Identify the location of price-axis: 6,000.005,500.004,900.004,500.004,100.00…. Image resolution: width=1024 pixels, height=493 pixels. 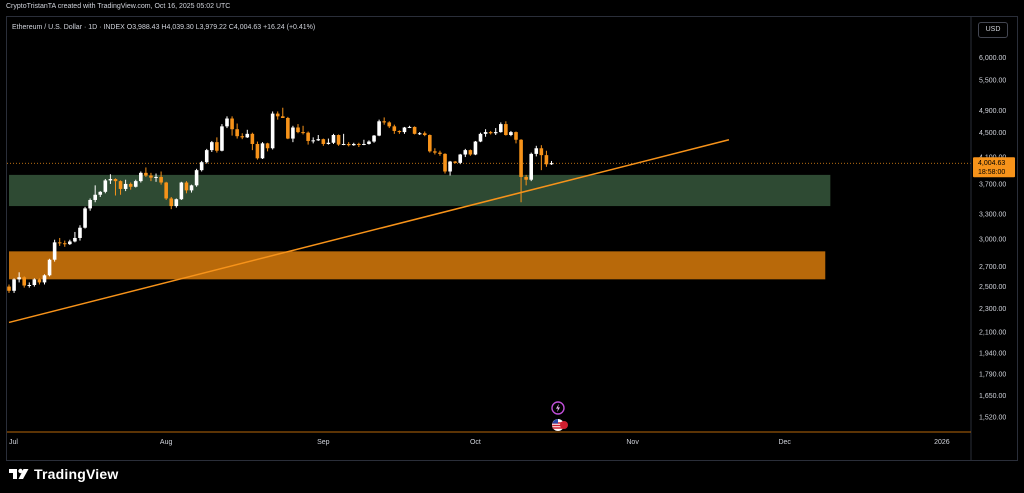
(988, 239).